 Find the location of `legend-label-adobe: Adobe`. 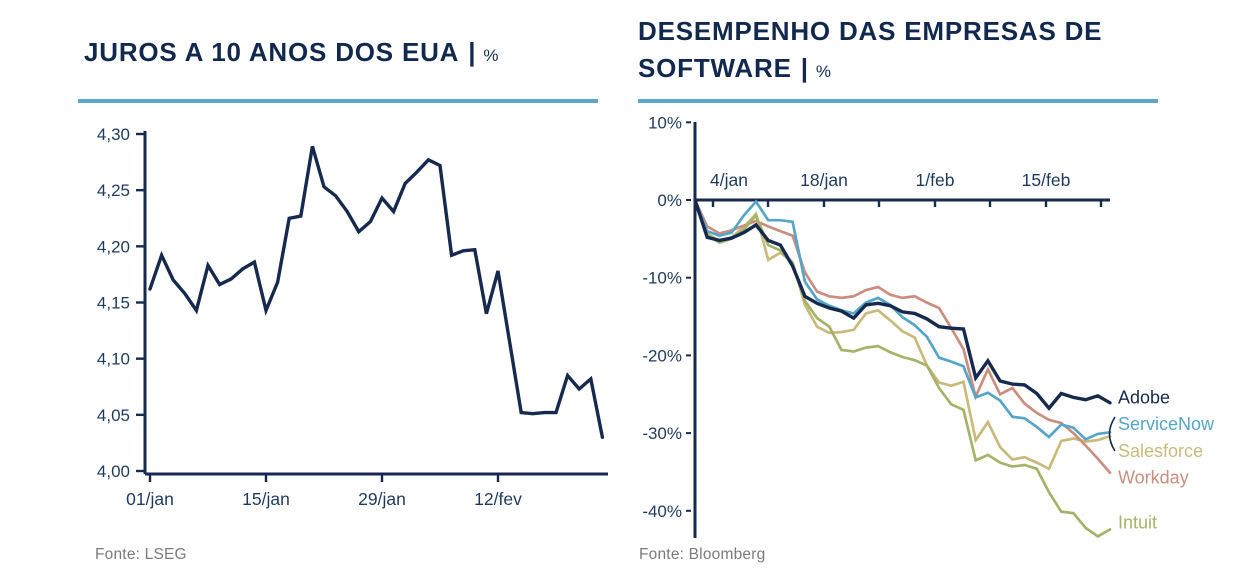

legend-label-adobe: Adobe is located at coordinates (1144, 397).